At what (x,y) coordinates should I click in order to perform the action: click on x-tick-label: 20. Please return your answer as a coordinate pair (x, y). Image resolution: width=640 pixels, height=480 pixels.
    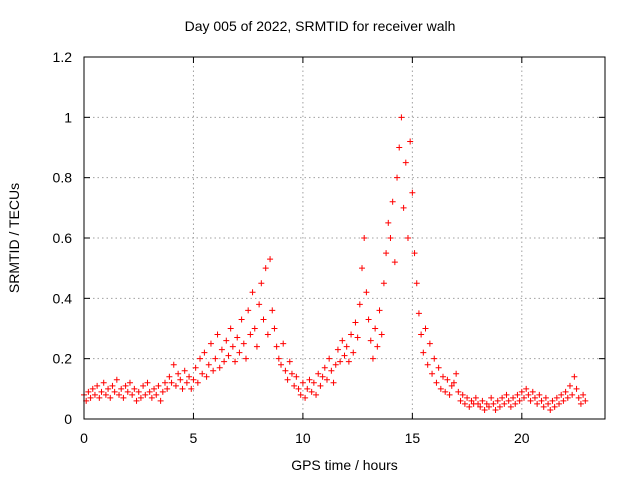
    Looking at the image, I should click on (522, 438).